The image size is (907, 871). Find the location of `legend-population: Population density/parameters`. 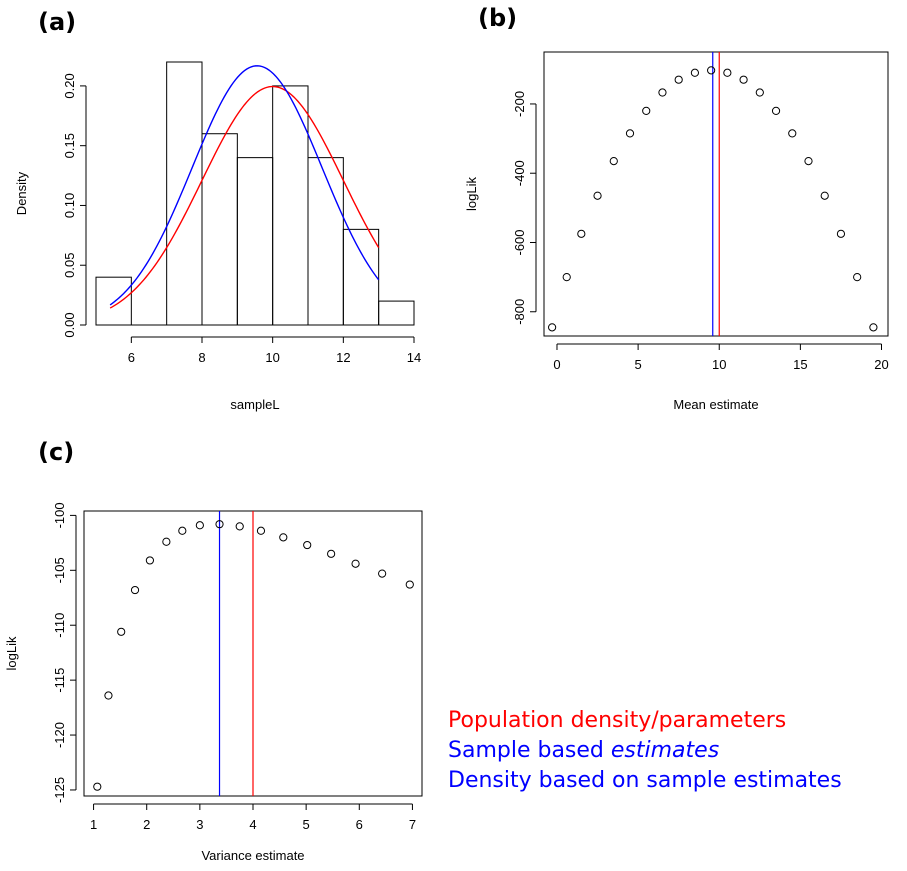

legend-population: Population density/parameters is located at coordinates (617, 720).